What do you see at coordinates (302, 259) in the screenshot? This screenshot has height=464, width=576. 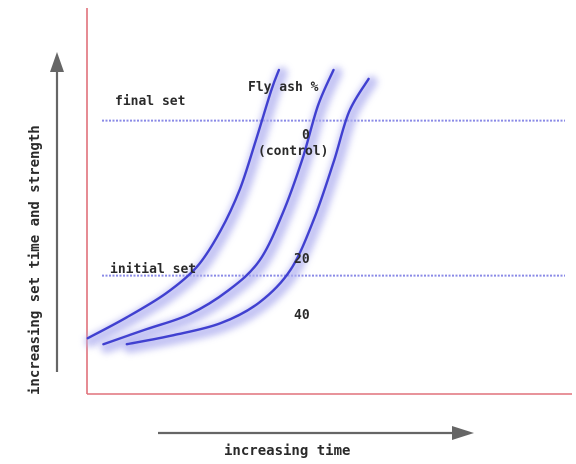 I see `series-label-20: 20` at bounding box center [302, 259].